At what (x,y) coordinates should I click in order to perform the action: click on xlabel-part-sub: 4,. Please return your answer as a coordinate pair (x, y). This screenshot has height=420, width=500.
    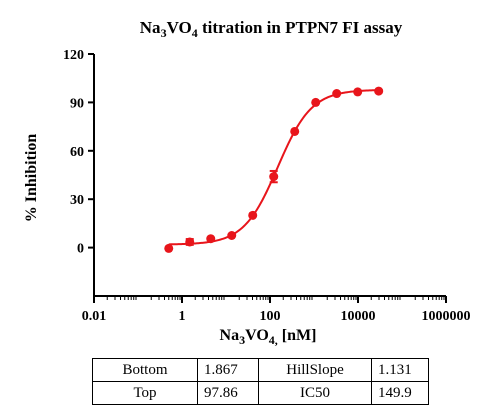
    Looking at the image, I should click on (273, 340).